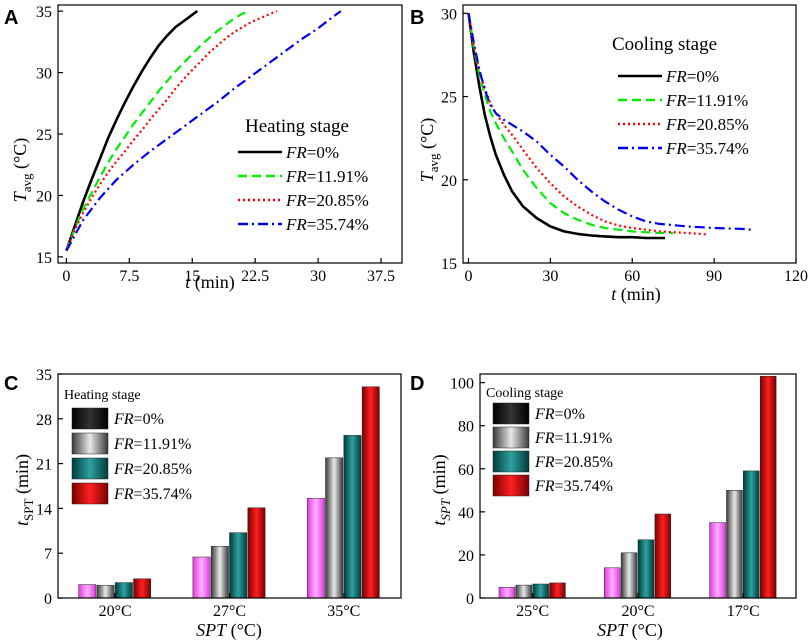 The height and width of the screenshot is (640, 809). What do you see at coordinates (532, 611) in the screenshot?
I see `panel-d-x-tick-label: 25°C` at bounding box center [532, 611].